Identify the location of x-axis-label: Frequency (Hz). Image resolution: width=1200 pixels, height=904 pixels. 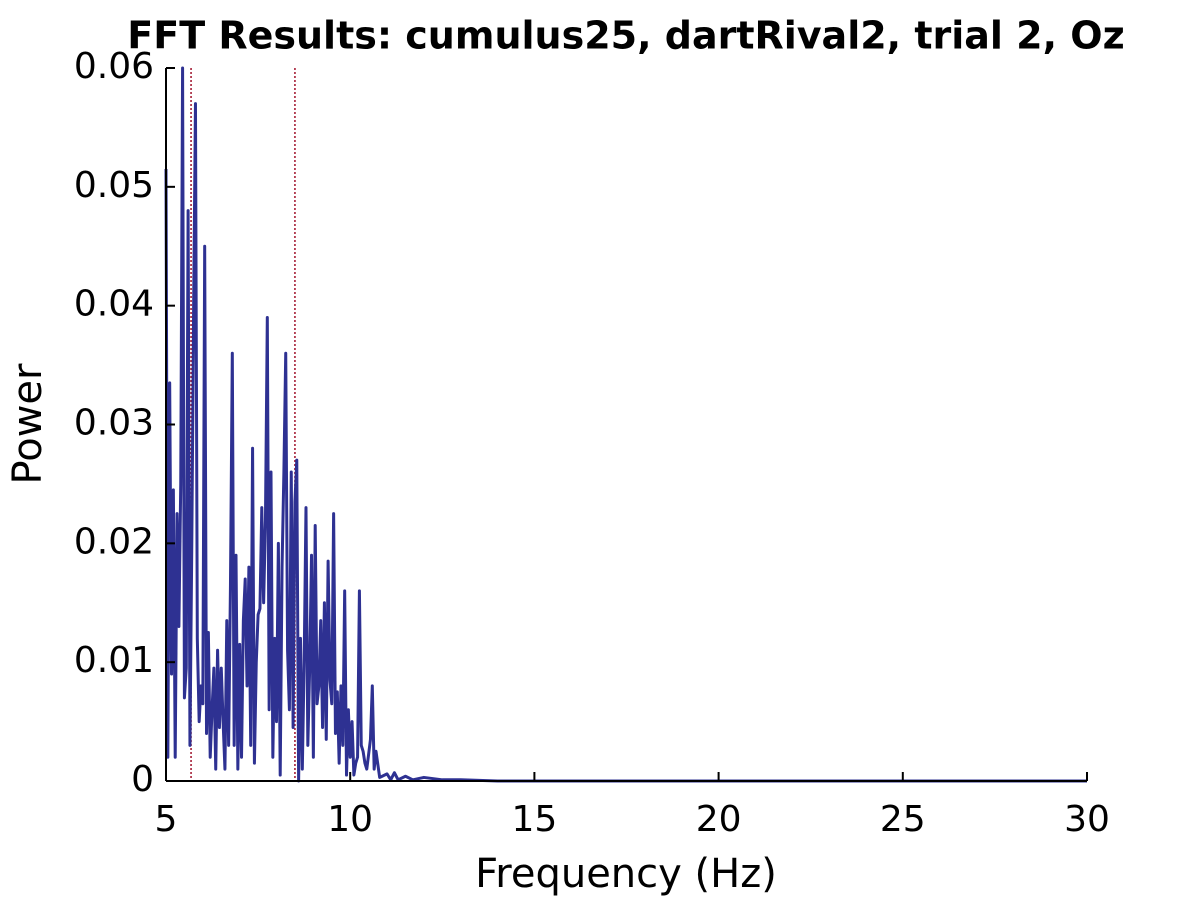
(626, 874).